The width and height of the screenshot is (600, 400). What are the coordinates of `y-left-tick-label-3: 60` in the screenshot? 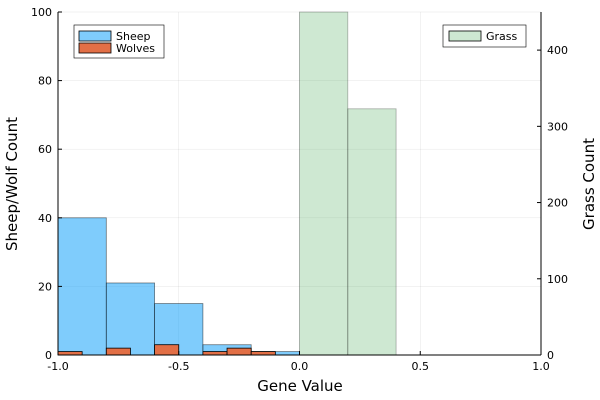 It's located at (45, 149).